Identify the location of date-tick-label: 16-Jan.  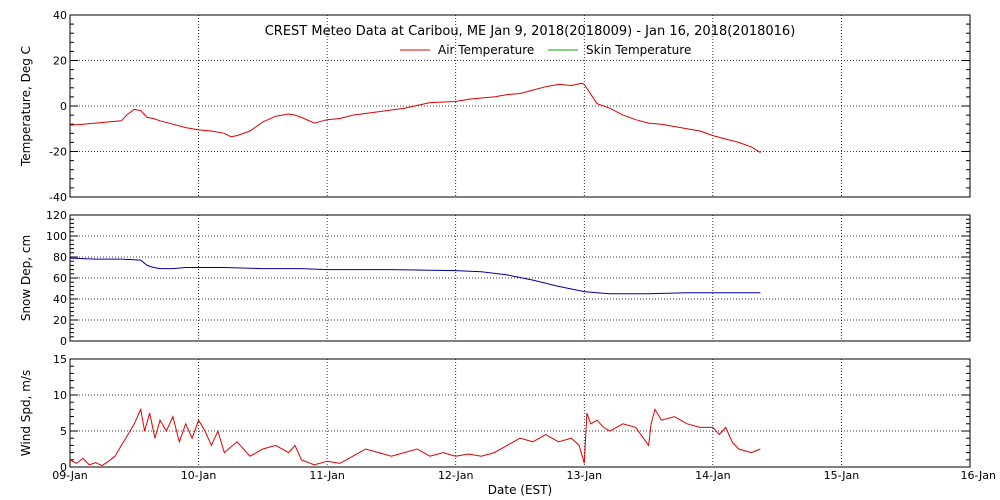
(978, 475).